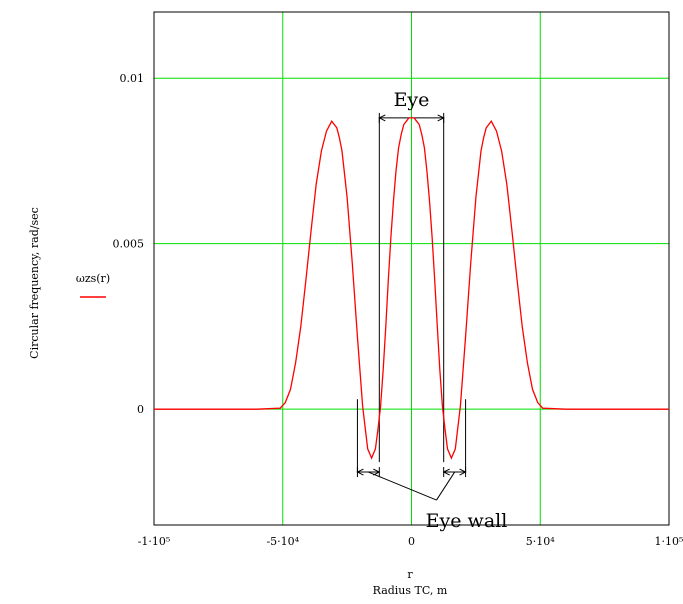 This screenshot has height=604, width=683. Describe the element at coordinates (446, 486) in the screenshot. I see `eye-wall-leader-right` at that location.